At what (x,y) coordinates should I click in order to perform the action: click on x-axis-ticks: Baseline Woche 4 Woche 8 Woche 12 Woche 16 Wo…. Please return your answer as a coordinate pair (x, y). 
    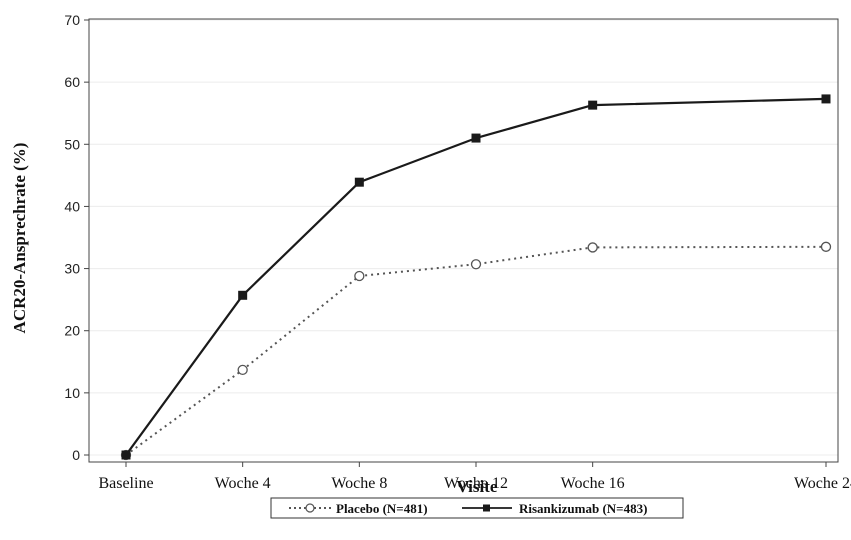
    Looking at the image, I should click on (474, 477).